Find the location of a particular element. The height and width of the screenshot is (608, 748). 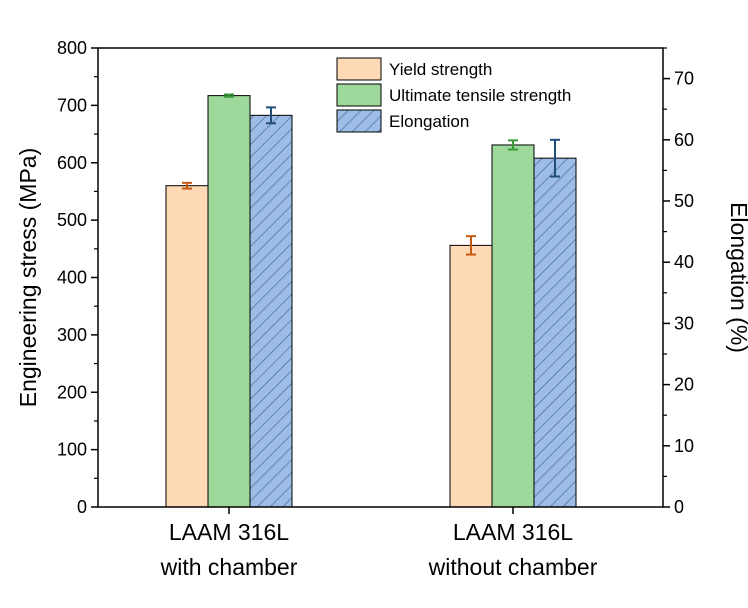

y2-tick-label: 50 is located at coordinates (684, 201).